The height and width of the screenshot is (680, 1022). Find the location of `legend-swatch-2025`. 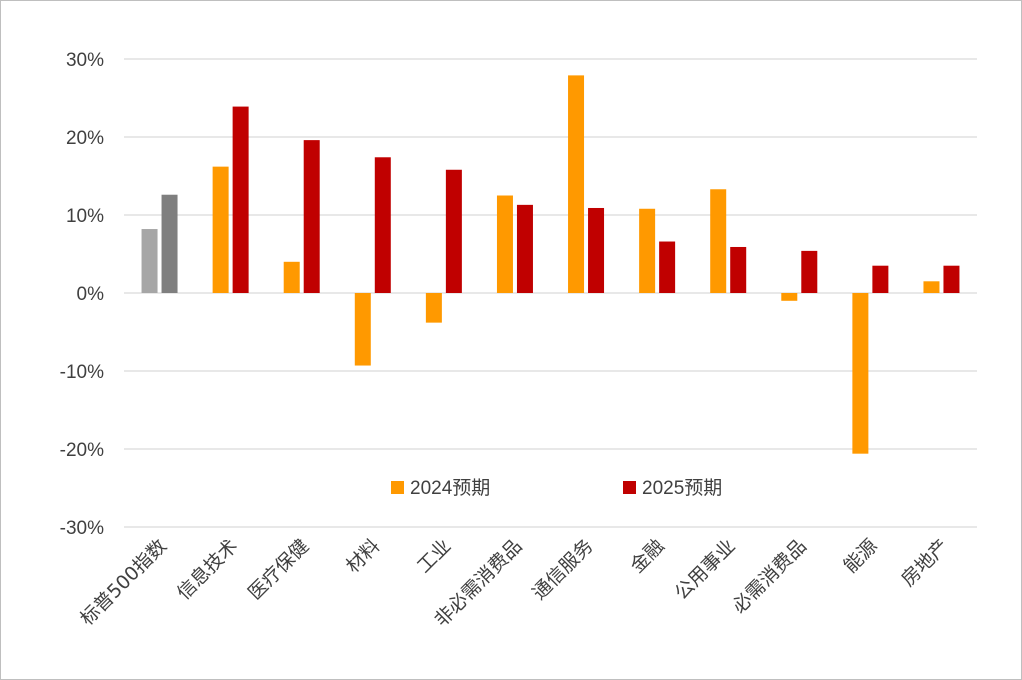

legend-swatch-2025 is located at coordinates (629, 487).